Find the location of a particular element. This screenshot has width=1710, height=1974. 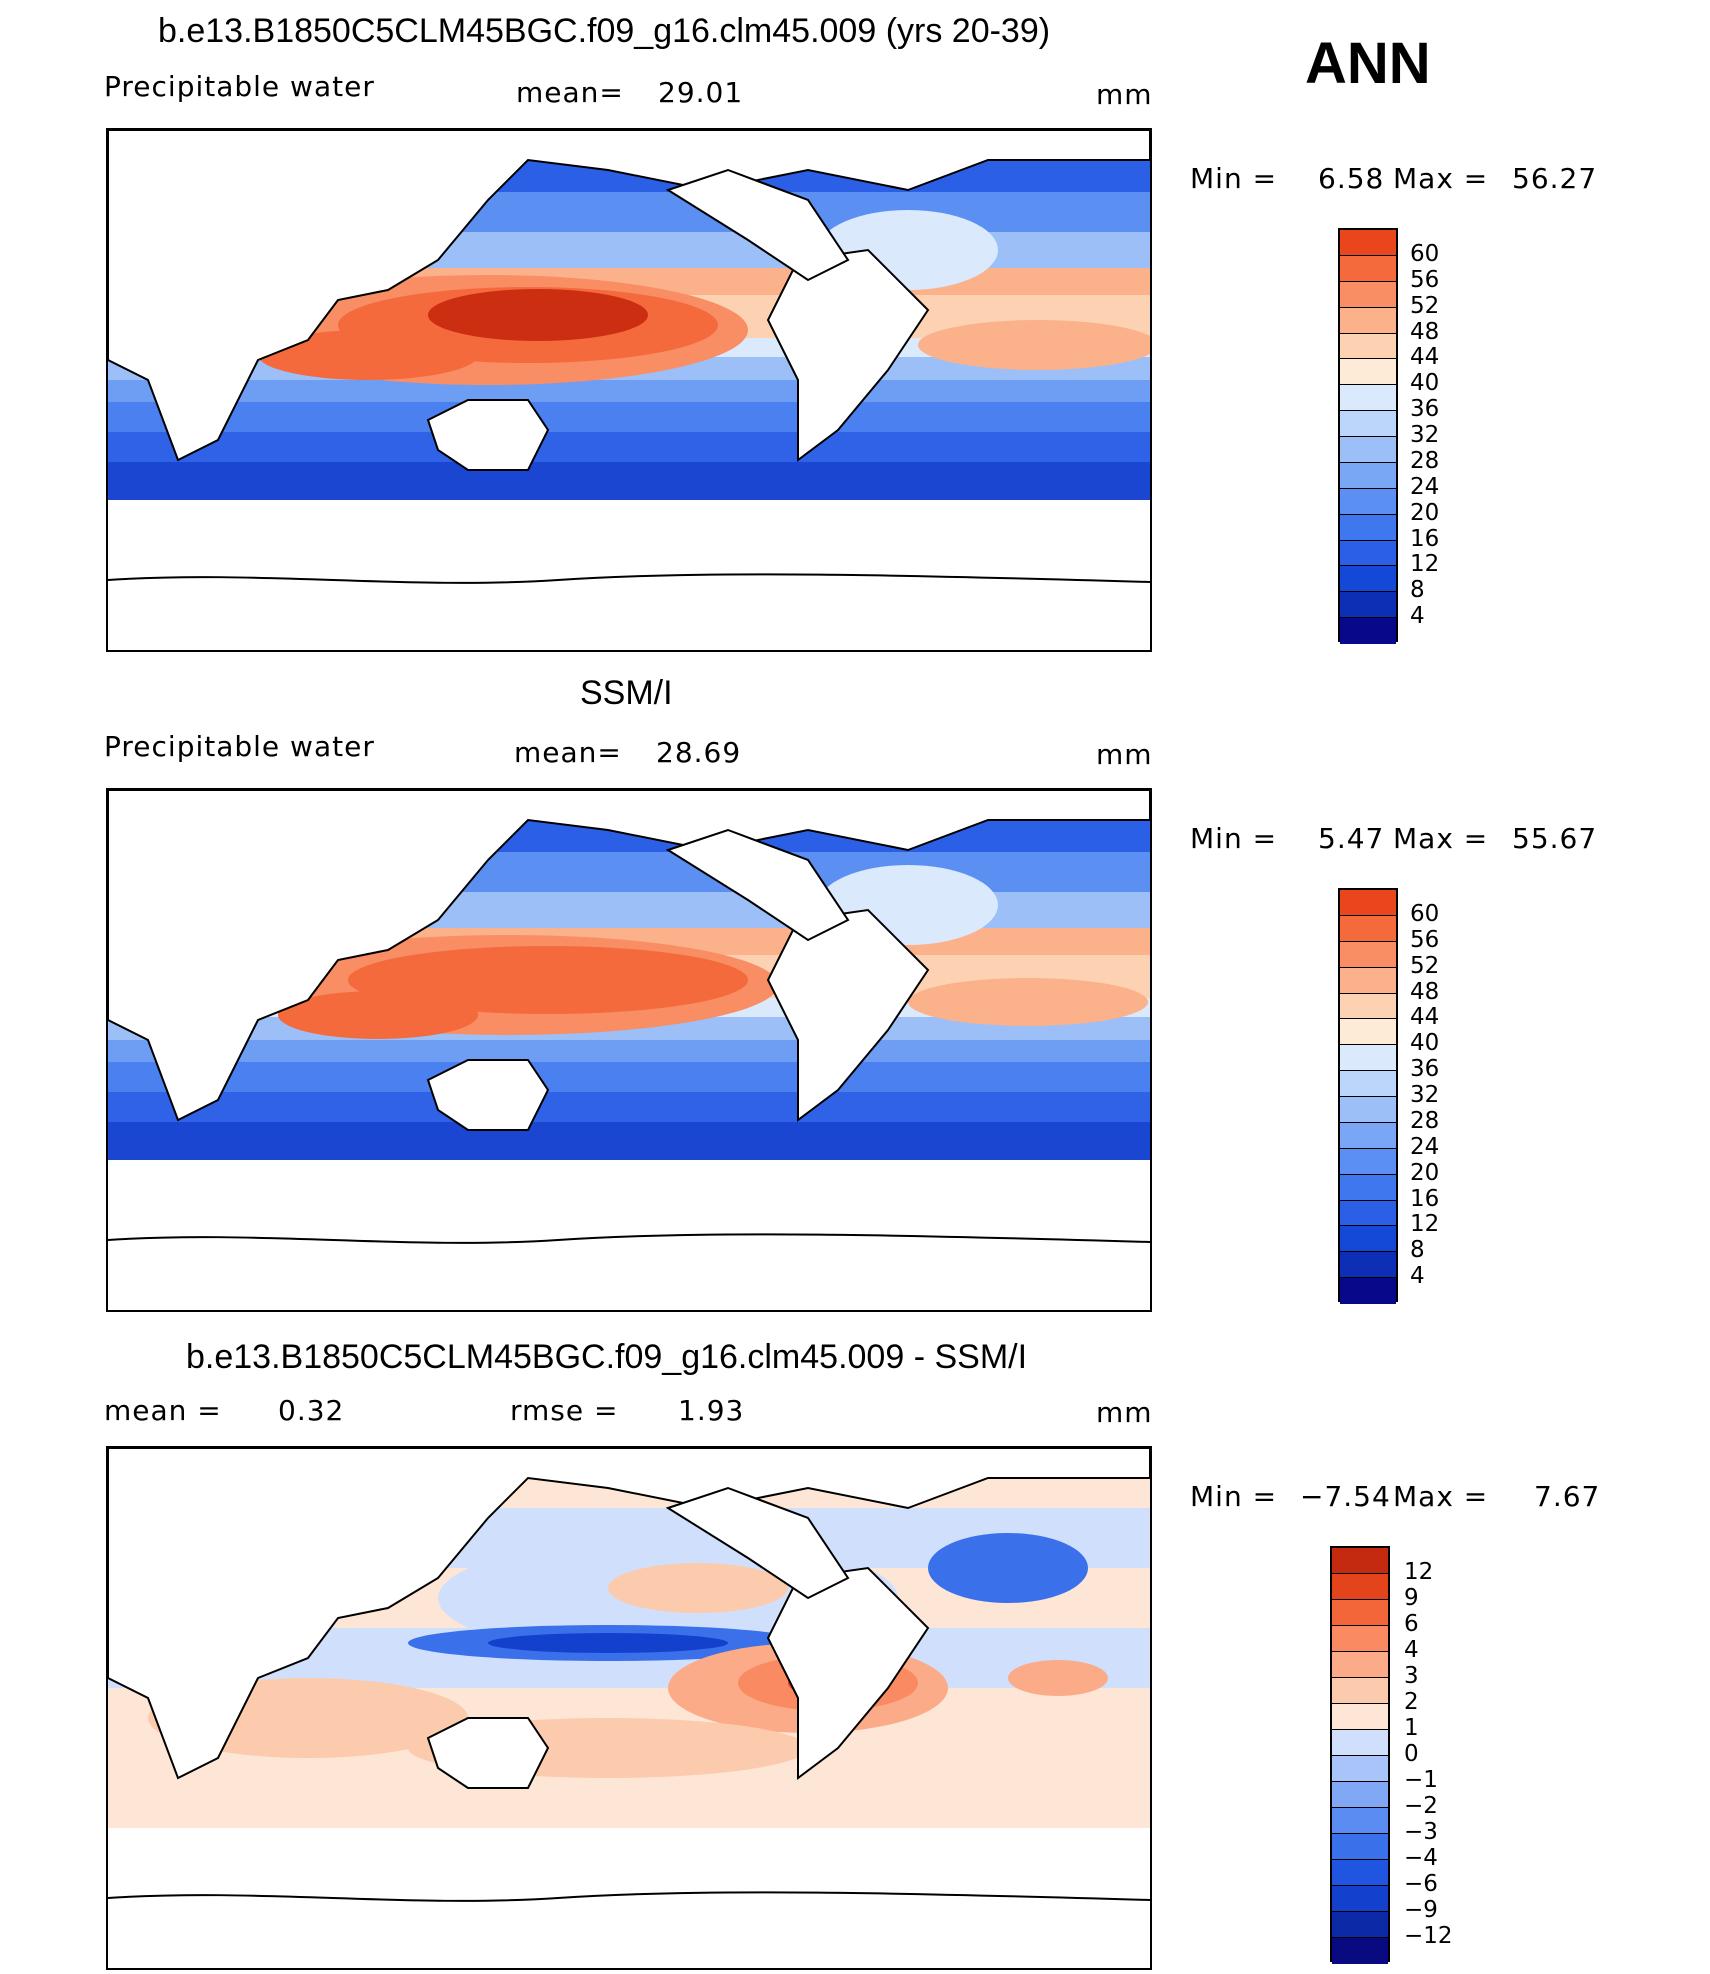

colorbar-tick-label: 32 is located at coordinates (1425, 435).